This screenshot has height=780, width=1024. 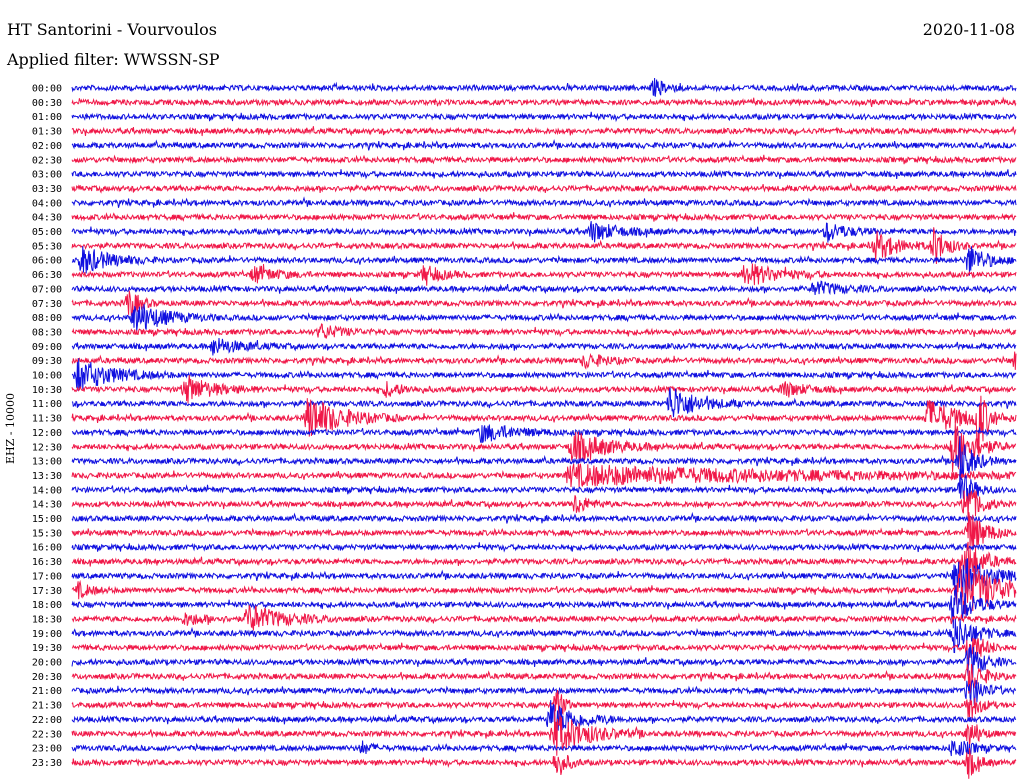 What do you see at coordinates (47, 763) in the screenshot?
I see `time-tick-label: 23:30` at bounding box center [47, 763].